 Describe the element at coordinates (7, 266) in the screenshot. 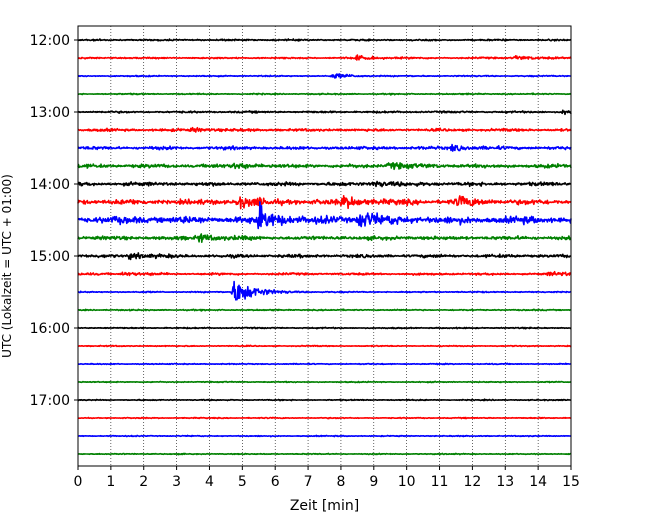

I see `y-axis-label: UTC (Lokalzeit = UTC + 01:00)` at that location.